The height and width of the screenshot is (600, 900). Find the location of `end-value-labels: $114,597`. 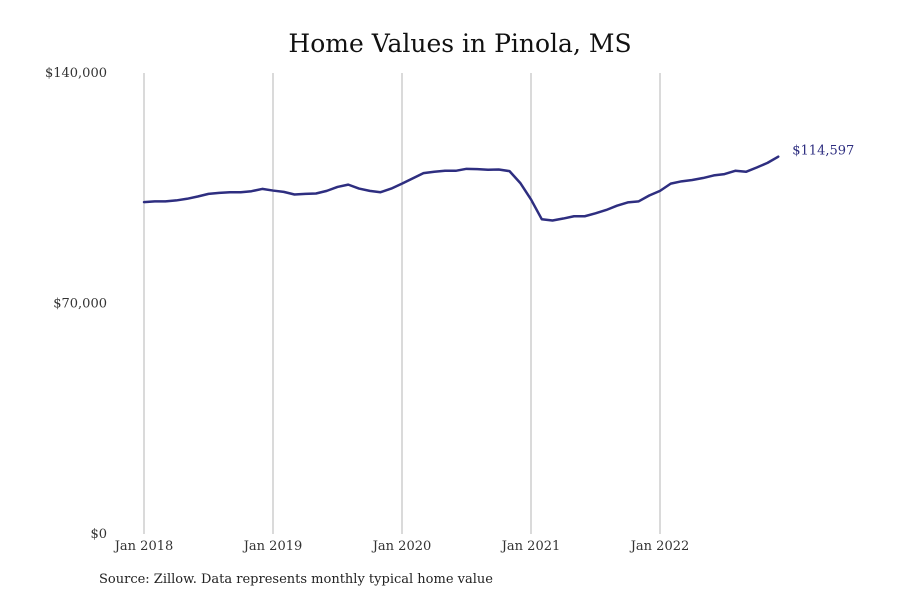

end-value-labels: $114,597 is located at coordinates (823, 151).